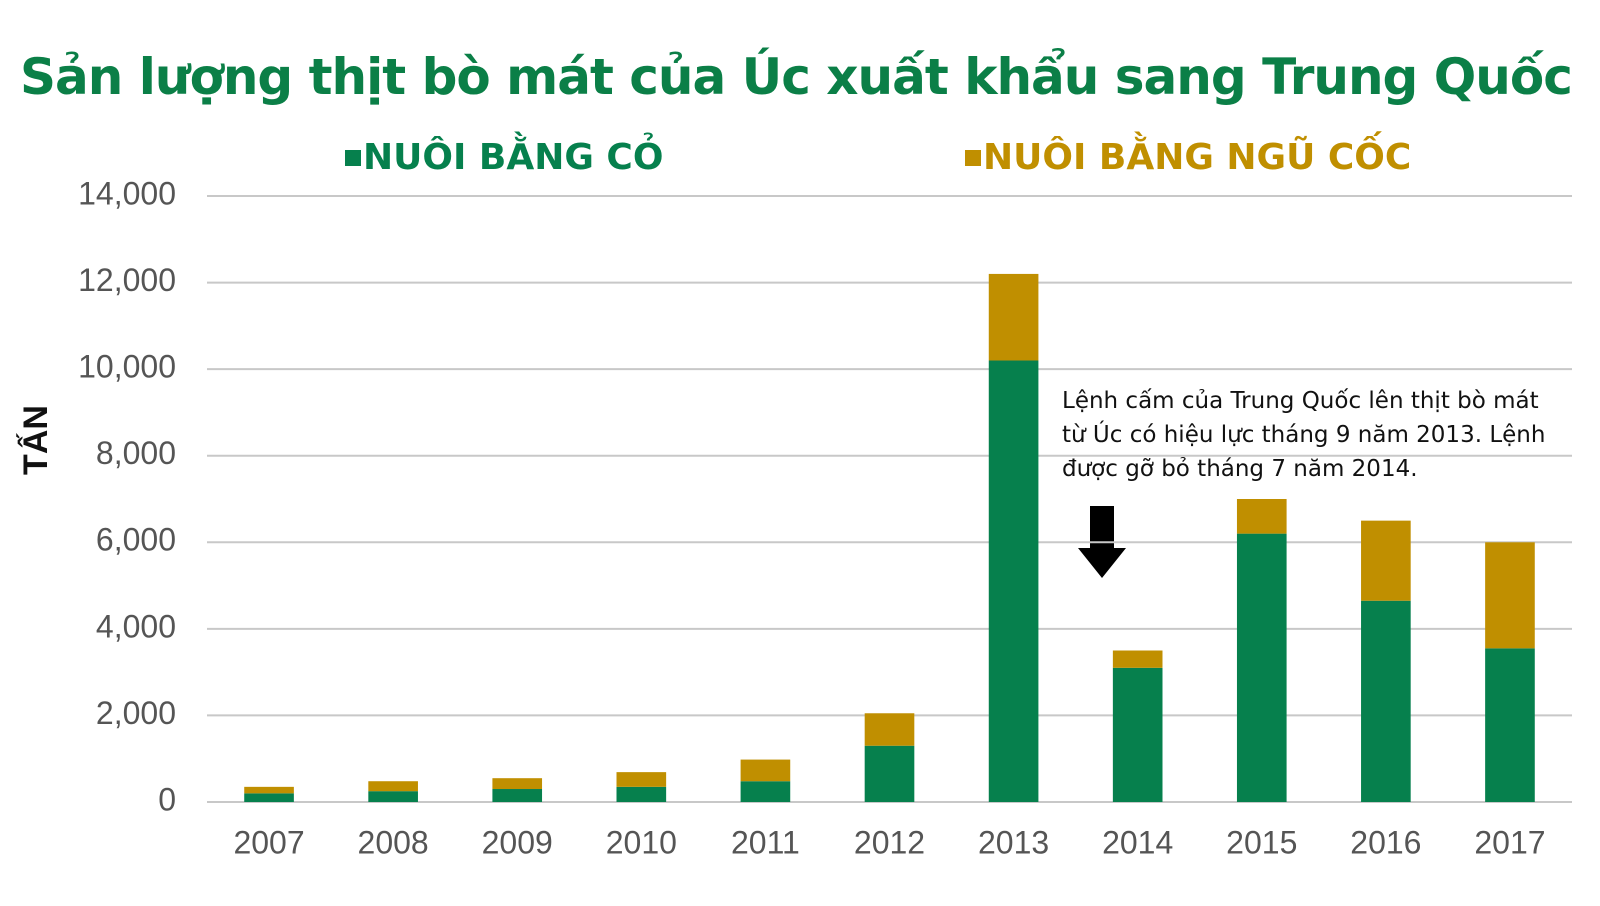  Describe the element at coordinates (1137, 842) in the screenshot. I see `x-tick-label: 2014` at that location.